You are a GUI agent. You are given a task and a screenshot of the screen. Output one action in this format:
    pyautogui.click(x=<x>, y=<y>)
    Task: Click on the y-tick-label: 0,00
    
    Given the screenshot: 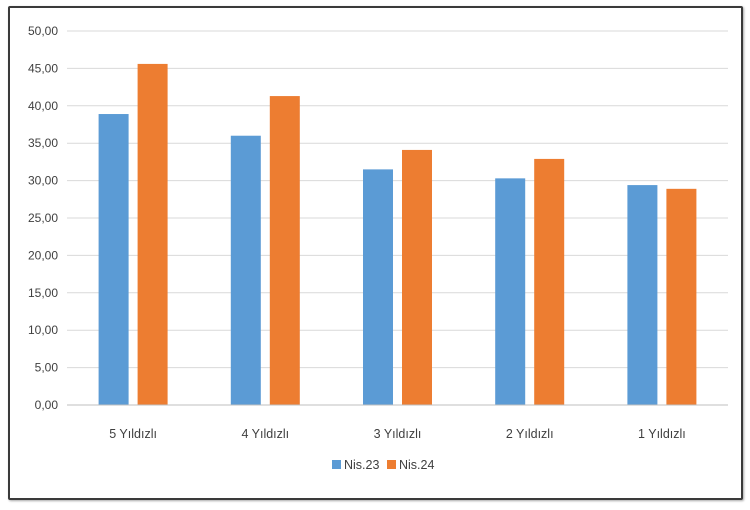 What is the action you would take?
    pyautogui.click(x=47, y=405)
    